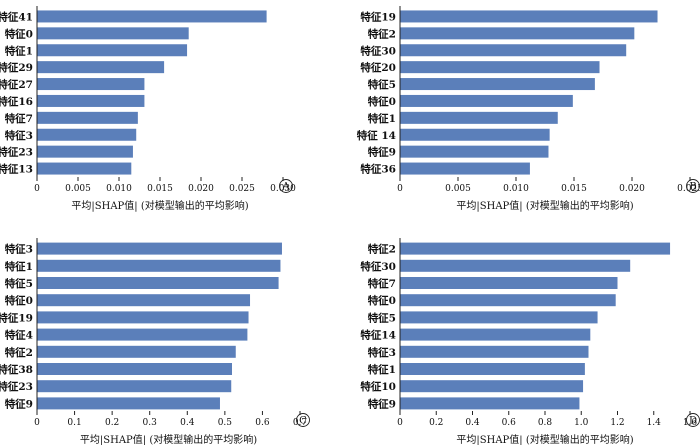 This screenshot has width=700, height=445. I want to click on panel-label: A, so click(285, 187).